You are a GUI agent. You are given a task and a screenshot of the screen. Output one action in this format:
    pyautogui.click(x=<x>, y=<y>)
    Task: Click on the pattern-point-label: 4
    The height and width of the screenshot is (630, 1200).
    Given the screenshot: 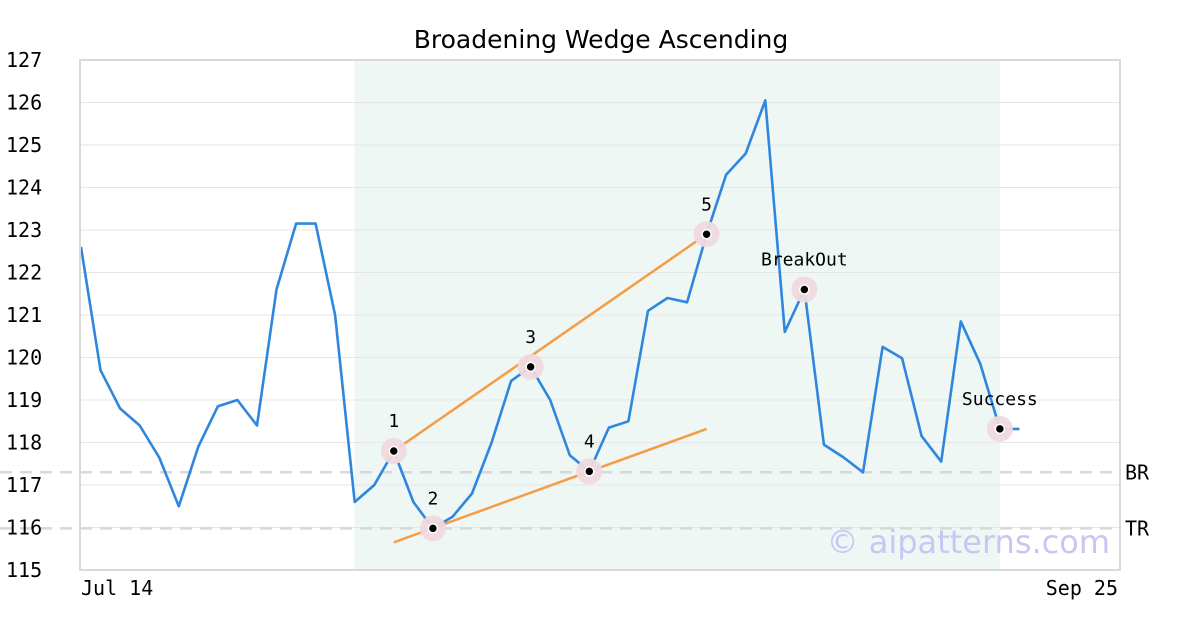 What is the action you would take?
    pyautogui.click(x=589, y=441)
    